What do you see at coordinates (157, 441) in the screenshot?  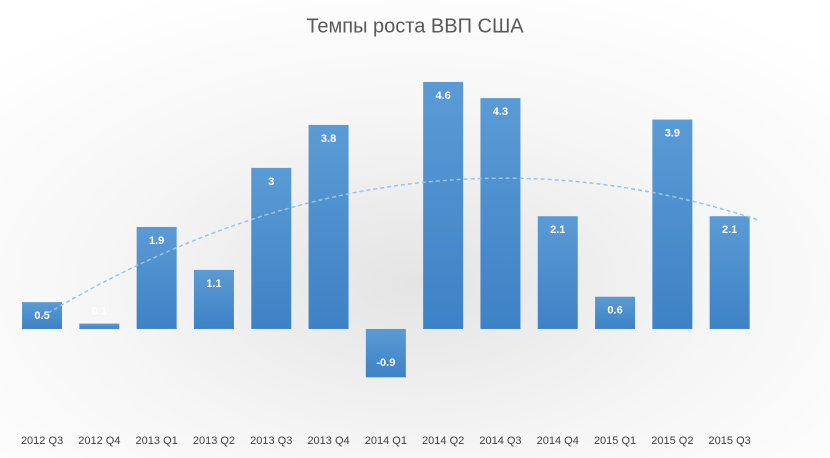 I see `x-tick-label: 2013 Q1` at bounding box center [157, 441].